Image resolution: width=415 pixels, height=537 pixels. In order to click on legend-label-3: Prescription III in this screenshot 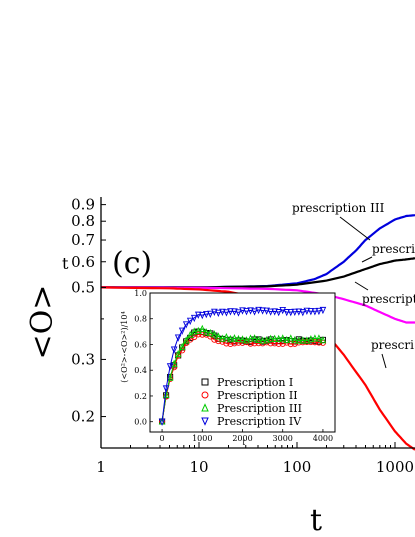, I will do `click(259, 408)`.